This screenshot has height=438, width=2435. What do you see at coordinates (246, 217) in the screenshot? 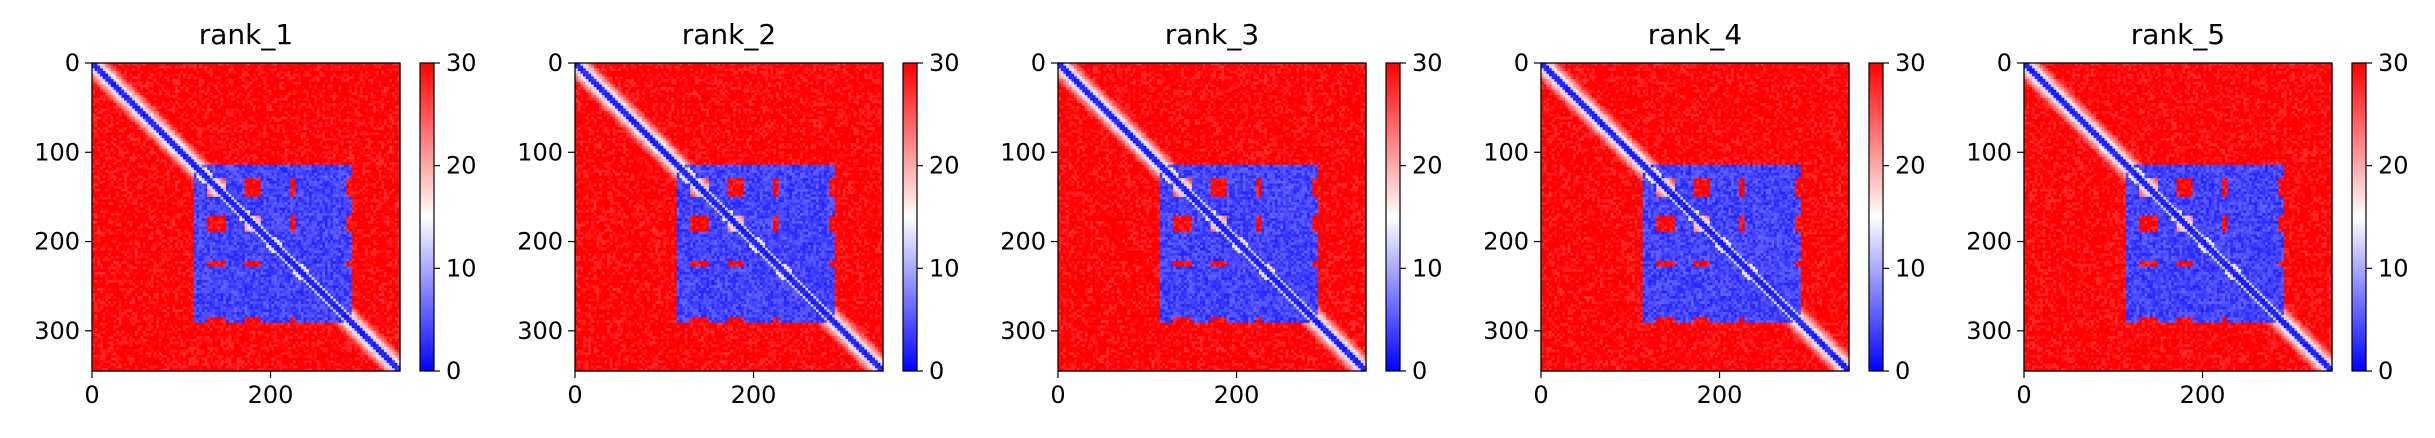
I see `heatmap-cells` at bounding box center [246, 217].